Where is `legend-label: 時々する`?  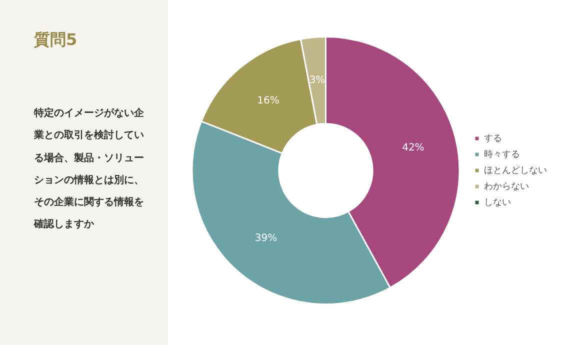
legend-label: 時々する is located at coordinates (502, 154).